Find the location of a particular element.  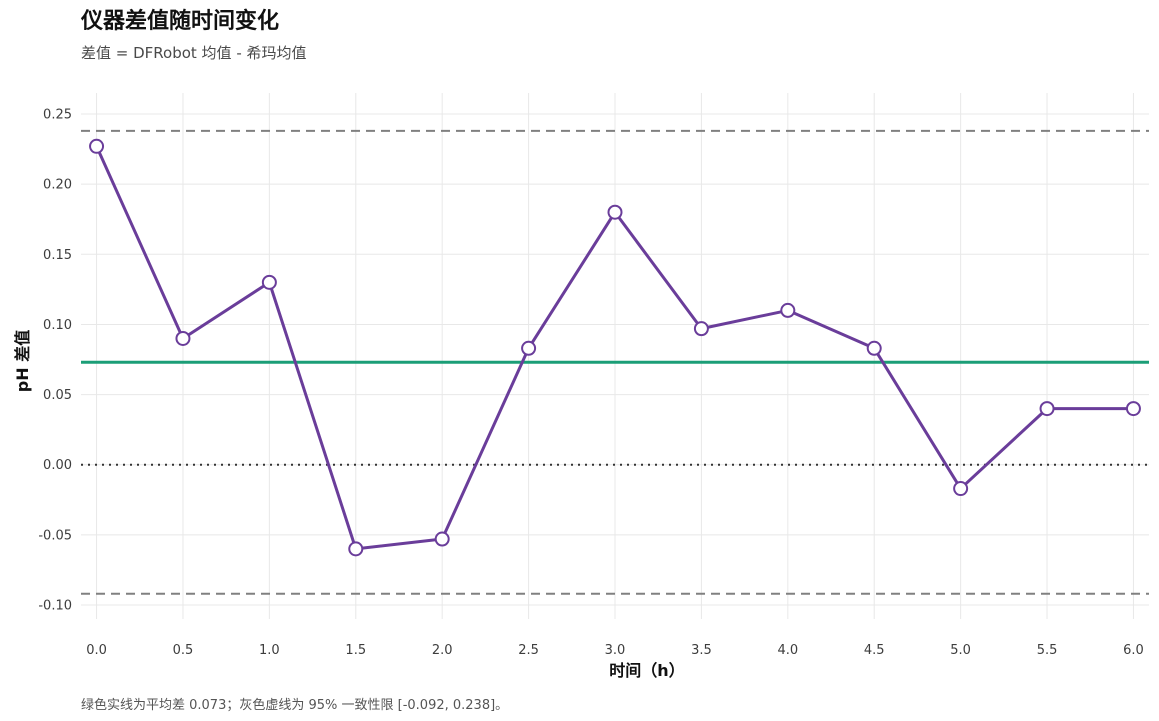

x-tick-label: 5.5 is located at coordinates (1047, 650).